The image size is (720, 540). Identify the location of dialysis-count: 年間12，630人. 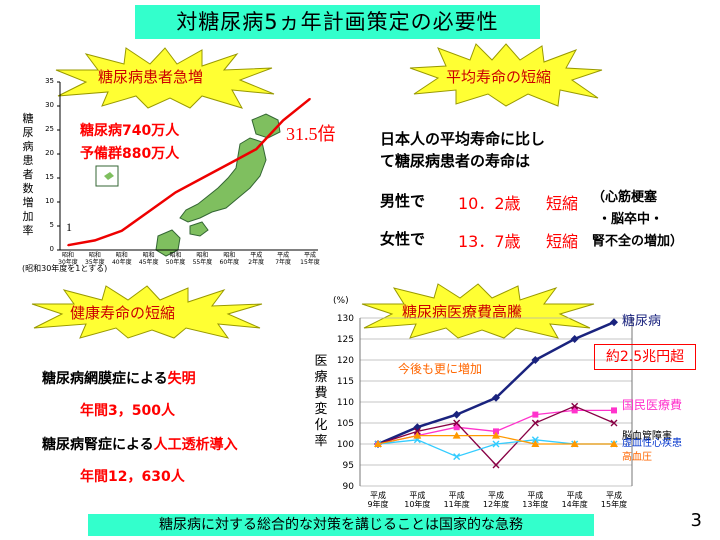
(132, 477).